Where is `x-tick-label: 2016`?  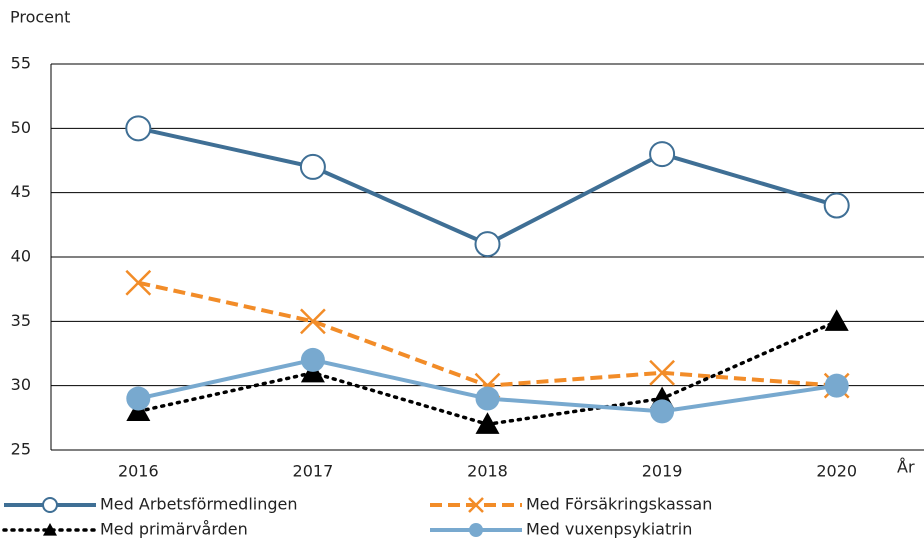 x-tick-label: 2016 is located at coordinates (138, 471).